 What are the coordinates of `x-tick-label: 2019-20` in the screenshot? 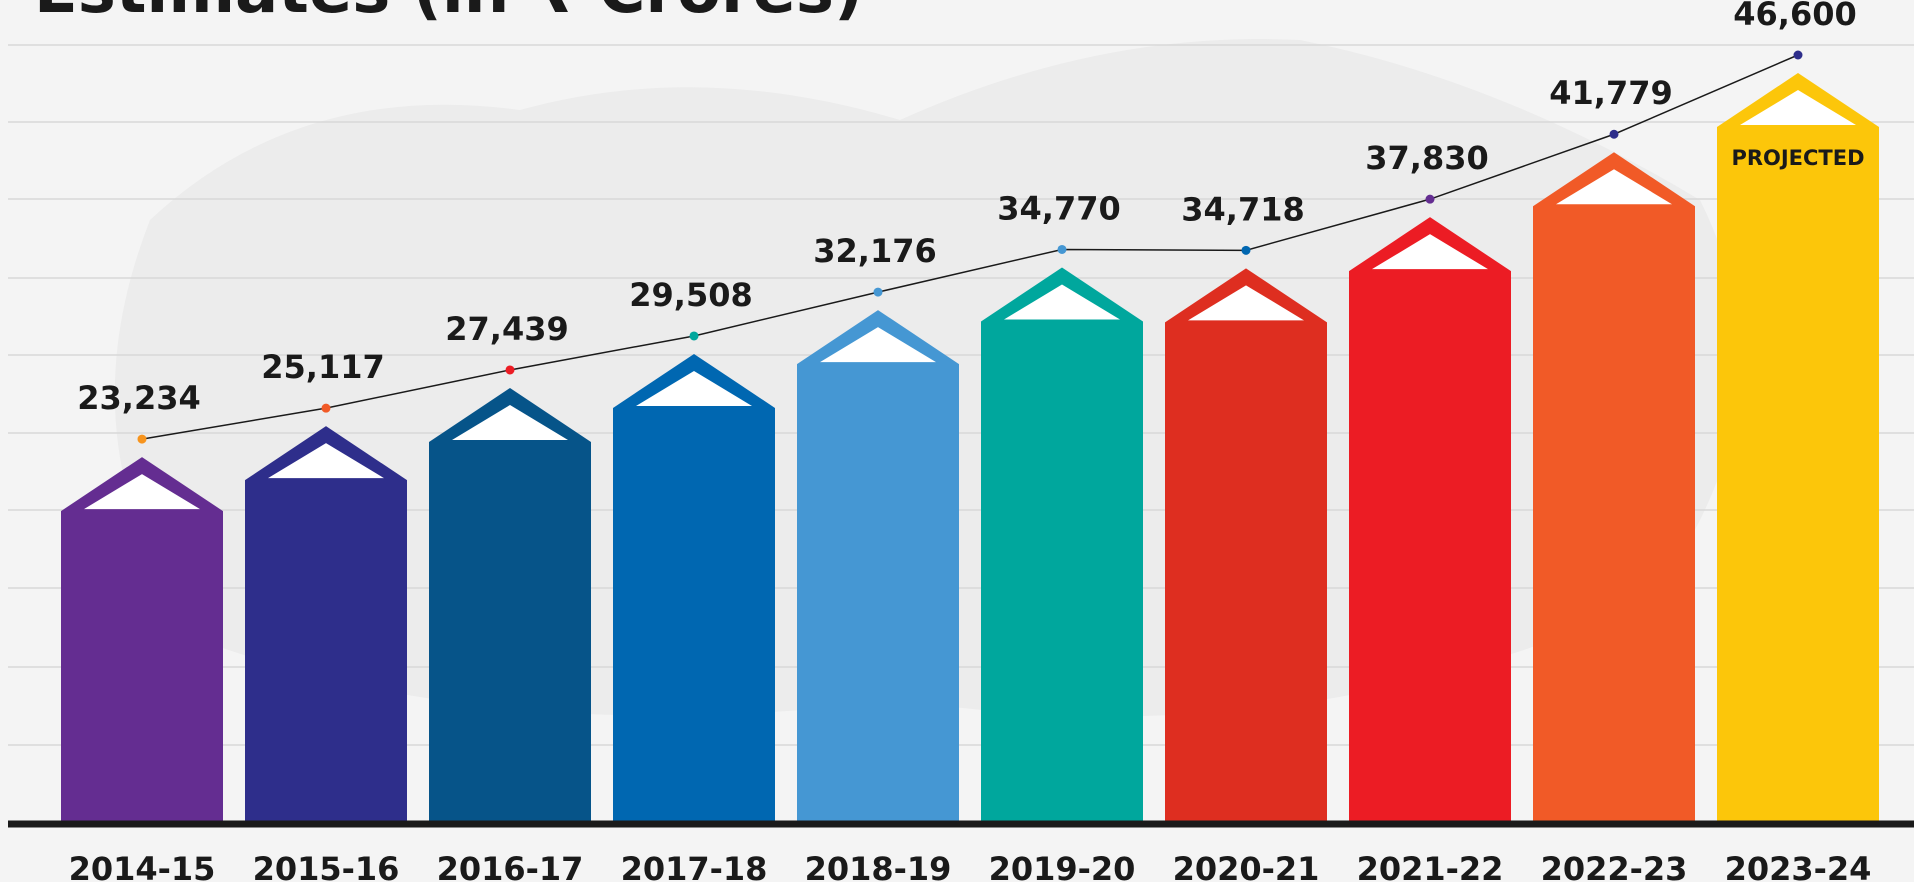 It's located at (1062, 866).